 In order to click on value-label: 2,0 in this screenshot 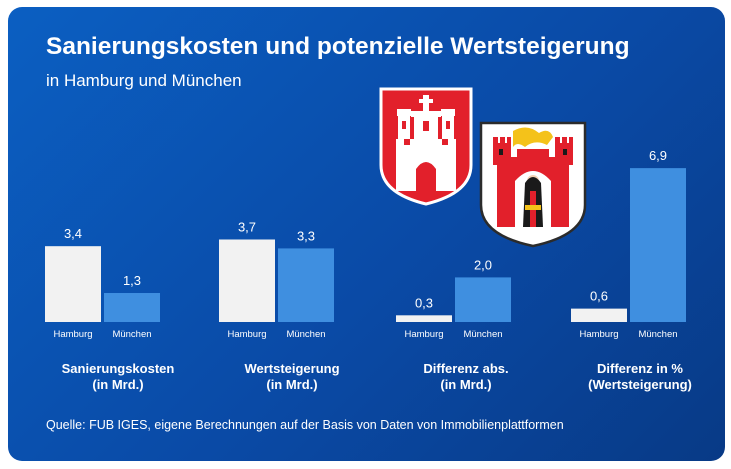, I will do `click(483, 264)`.